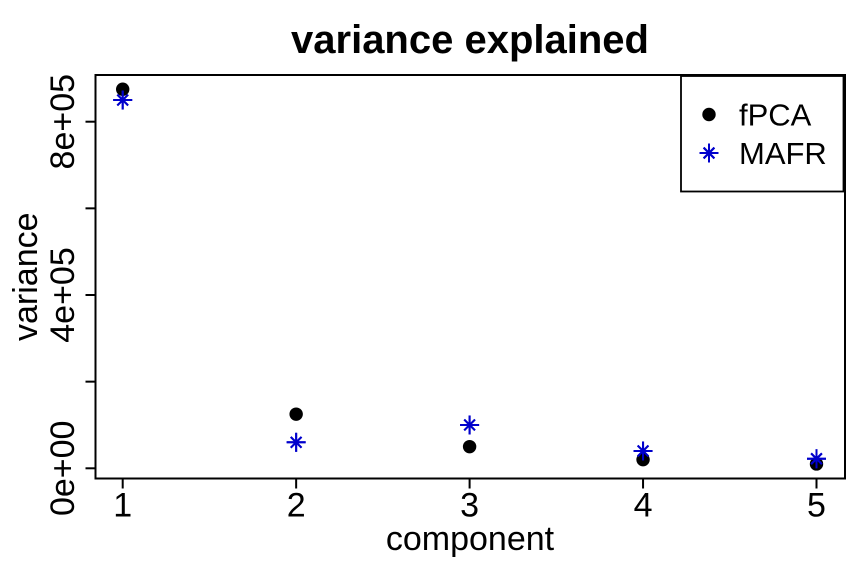 The image size is (864, 576). I want to click on y-tick-label: 0e+00, so click(63, 469).